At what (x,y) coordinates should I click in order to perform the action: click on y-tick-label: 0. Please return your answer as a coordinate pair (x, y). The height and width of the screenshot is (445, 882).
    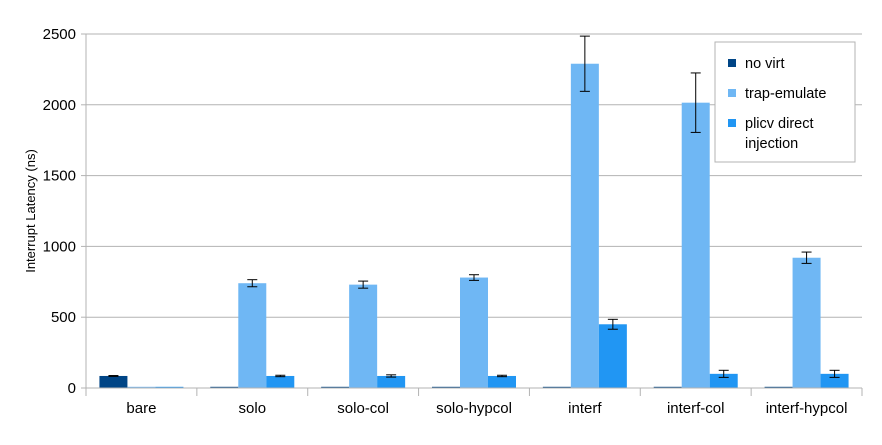
    Looking at the image, I should click on (72, 388).